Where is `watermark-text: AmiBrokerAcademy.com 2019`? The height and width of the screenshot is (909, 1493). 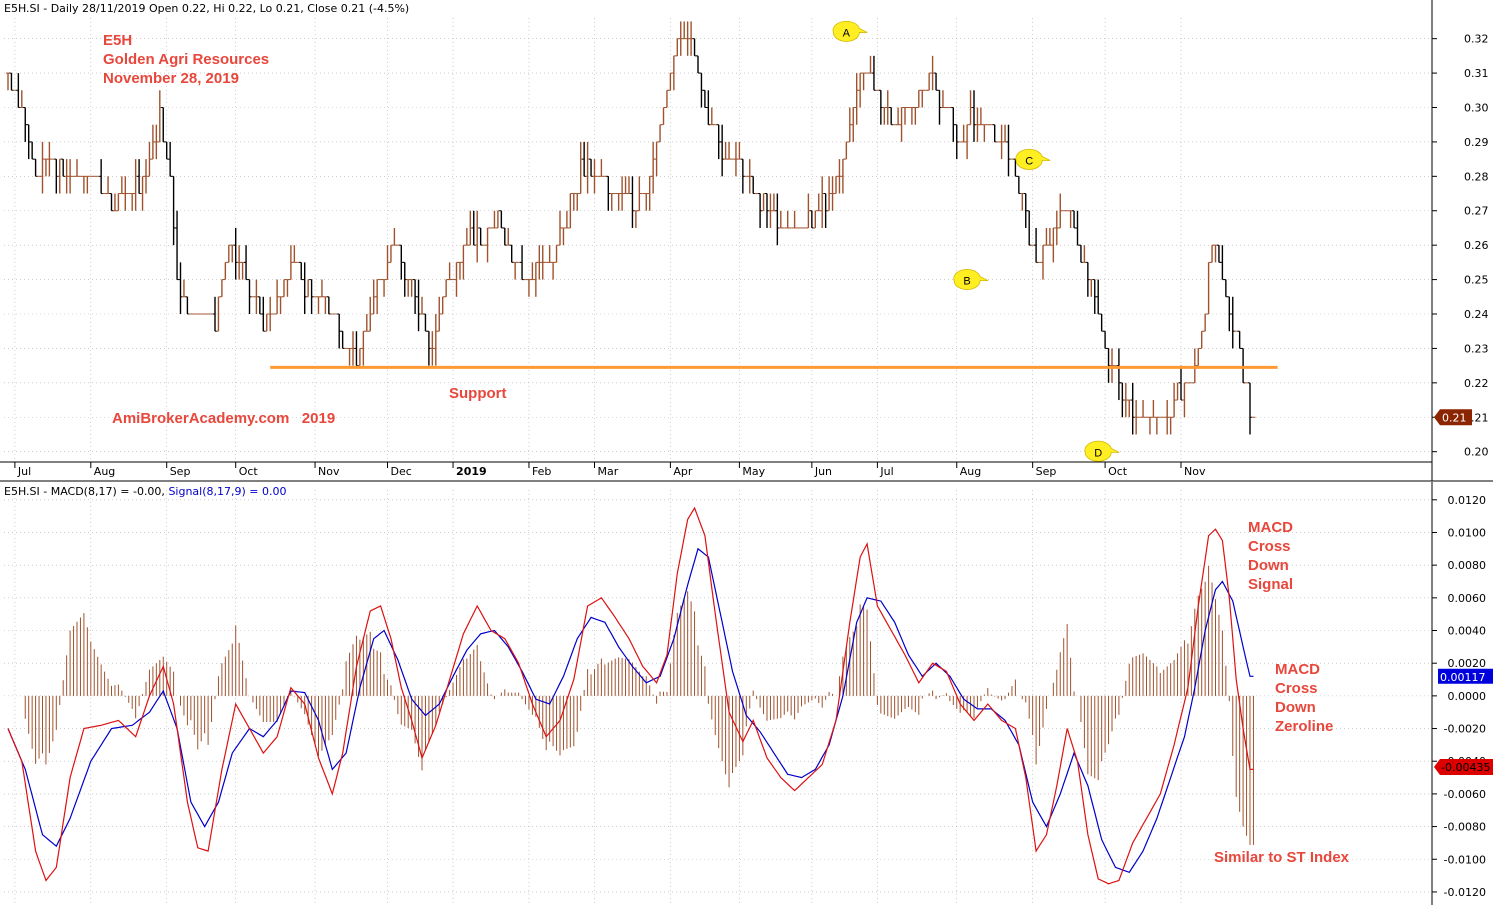 watermark-text: AmiBrokerAcademy.com 2019 is located at coordinates (223, 418).